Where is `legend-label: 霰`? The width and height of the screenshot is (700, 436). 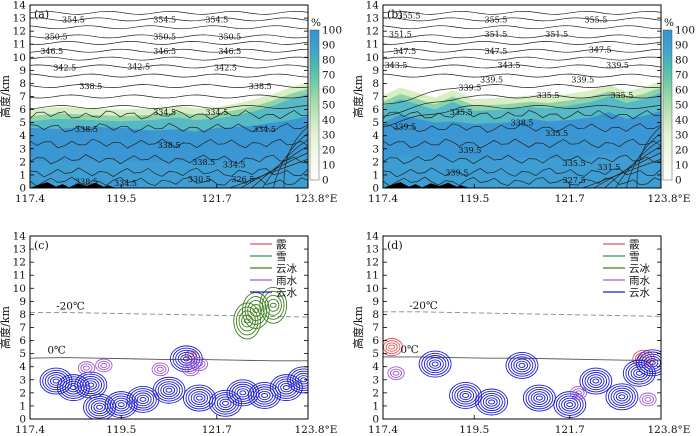
legend-label: 霰 is located at coordinates (634, 245).